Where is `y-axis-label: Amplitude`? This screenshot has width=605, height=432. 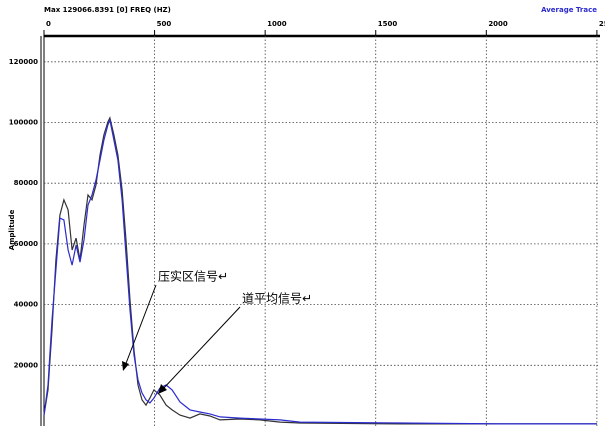
y-axis-label: Amplitude is located at coordinates (12, 229).